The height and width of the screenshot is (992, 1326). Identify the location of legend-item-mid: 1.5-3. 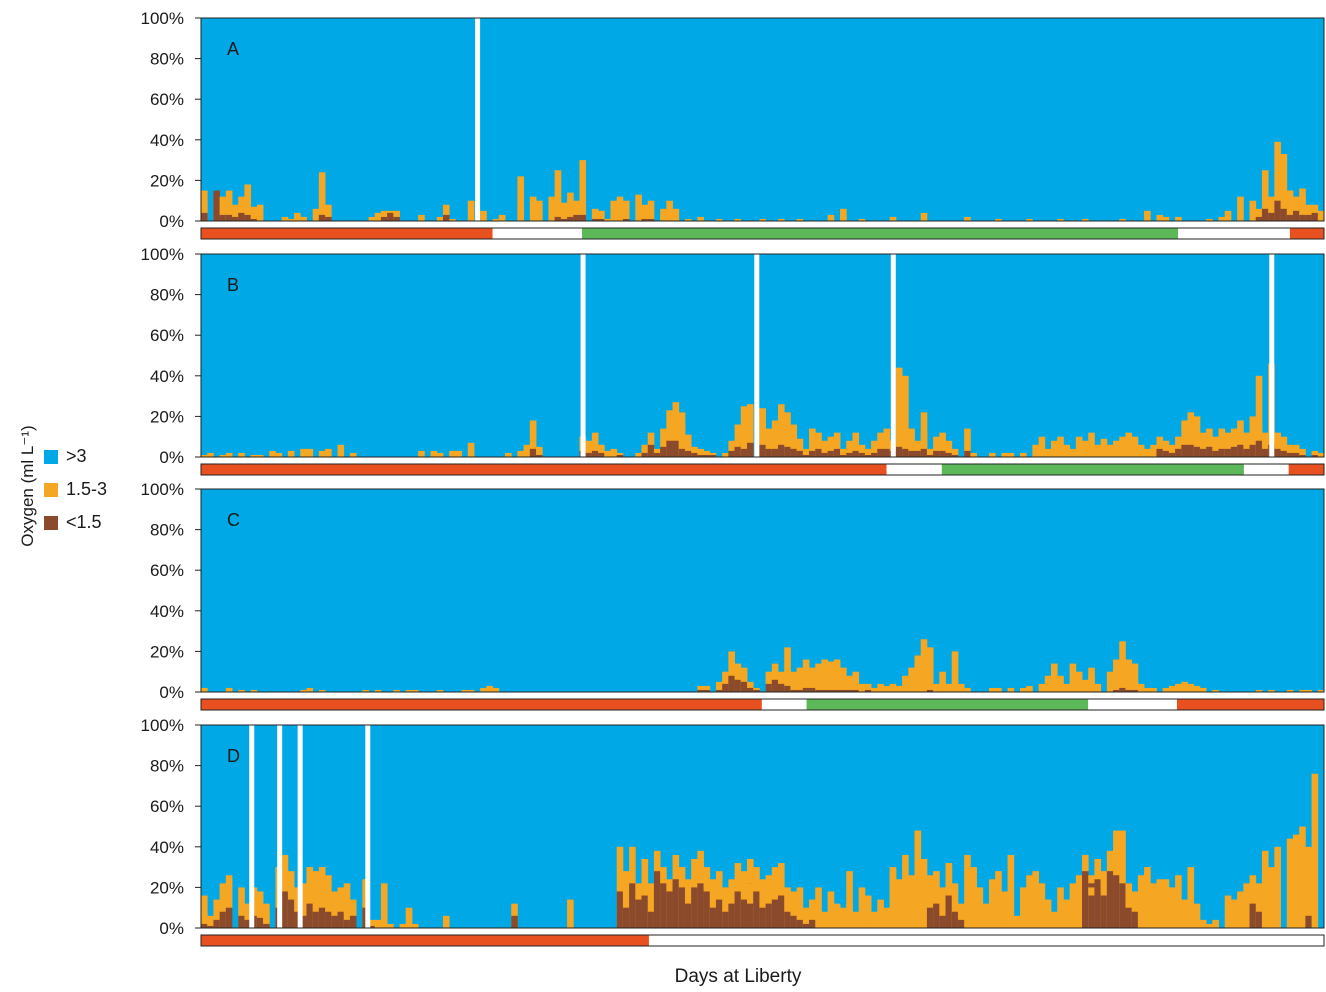
(75, 489).